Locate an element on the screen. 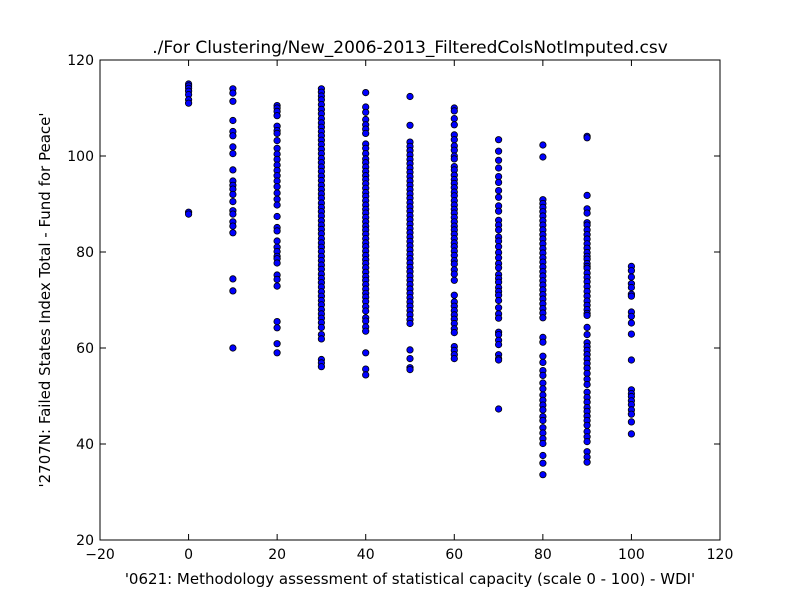 The width and height of the screenshot is (800, 600). y-tick-label: 120 is located at coordinates (80, 61).